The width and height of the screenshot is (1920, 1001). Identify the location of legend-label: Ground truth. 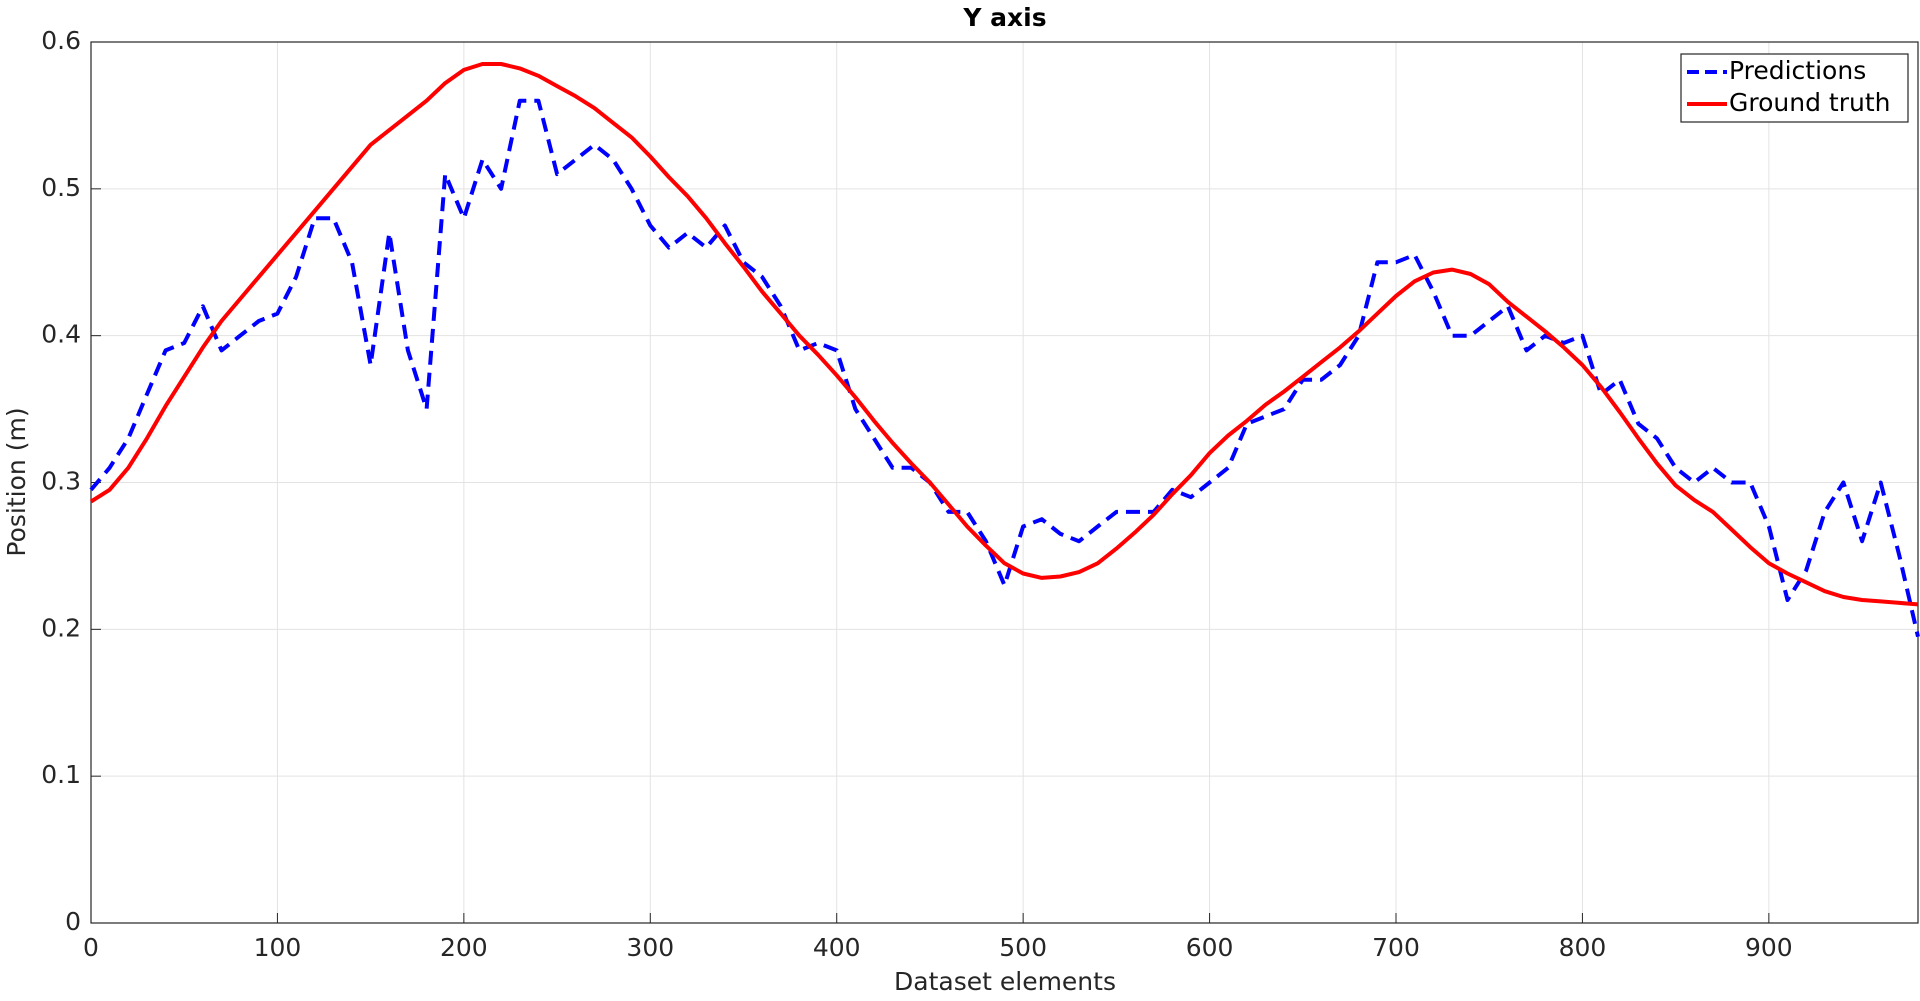
(1809, 102).